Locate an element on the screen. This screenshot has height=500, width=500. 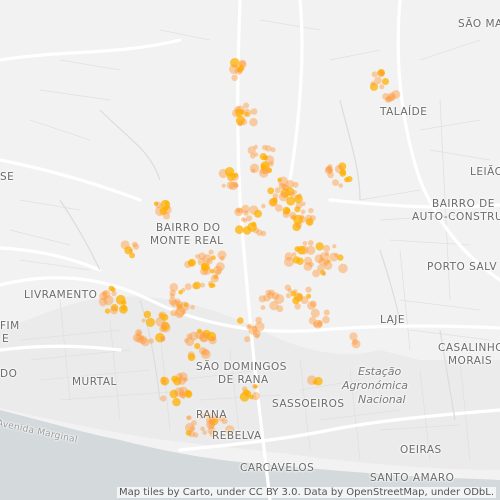
place-label-laje: LAJE is located at coordinates (393, 320).